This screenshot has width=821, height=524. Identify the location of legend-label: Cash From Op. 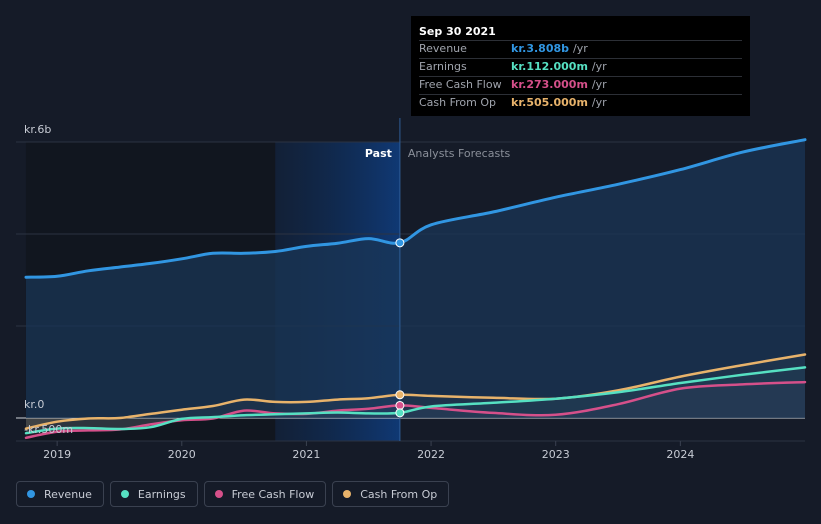
(399, 494).